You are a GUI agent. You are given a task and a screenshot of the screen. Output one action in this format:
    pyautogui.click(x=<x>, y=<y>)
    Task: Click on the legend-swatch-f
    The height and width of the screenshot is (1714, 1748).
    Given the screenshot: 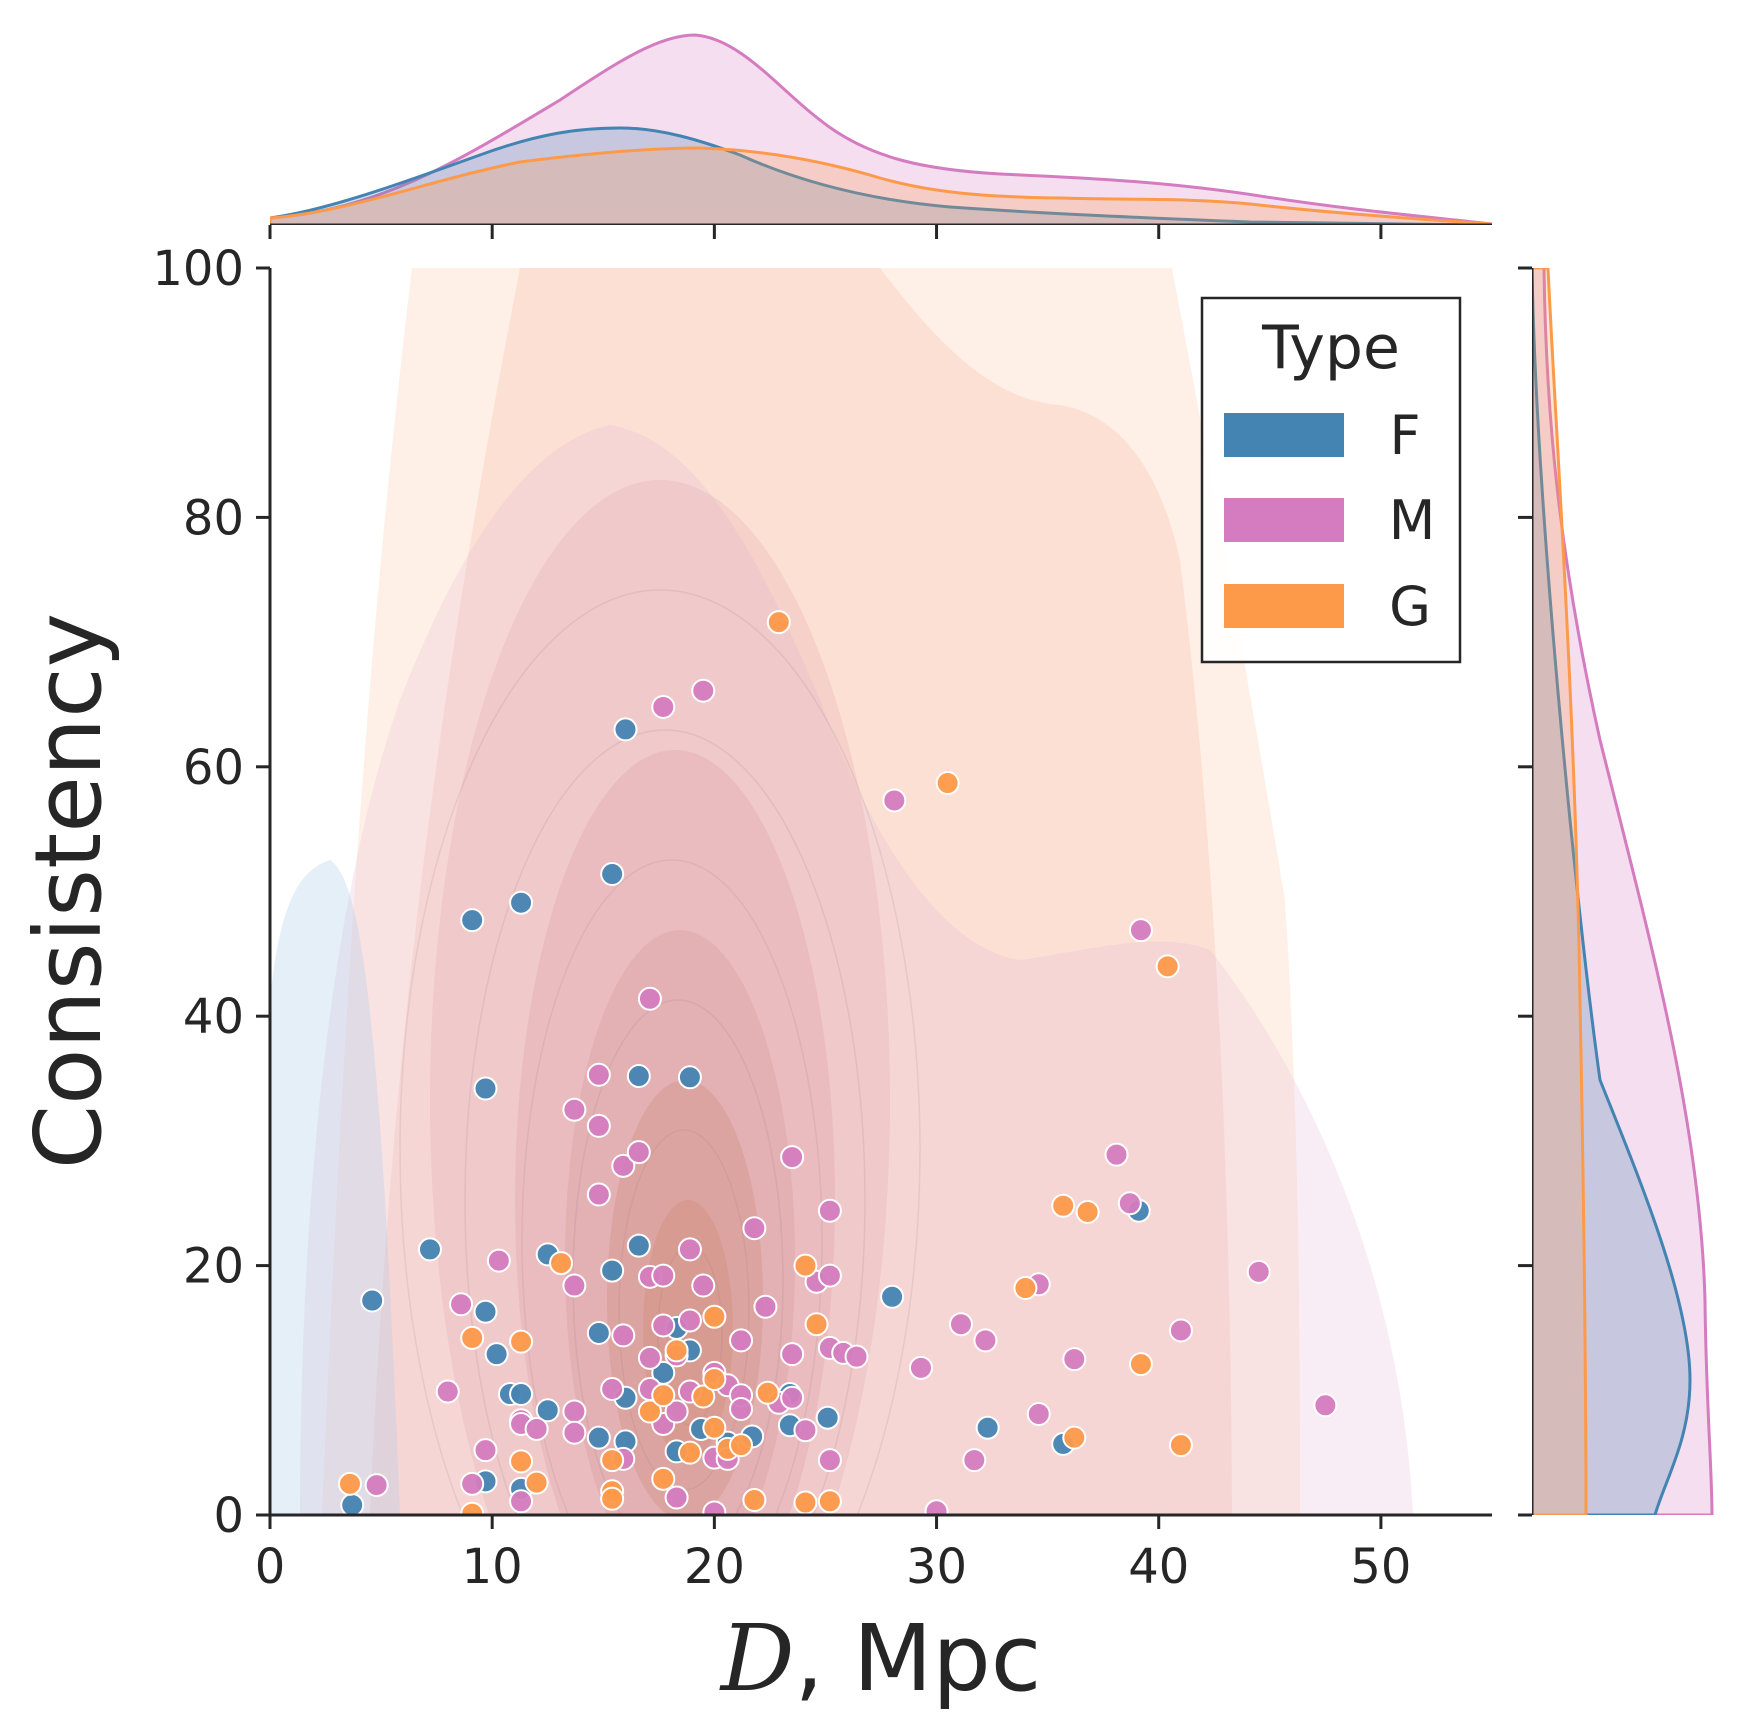 What is the action you would take?
    pyautogui.click(x=1284, y=435)
    